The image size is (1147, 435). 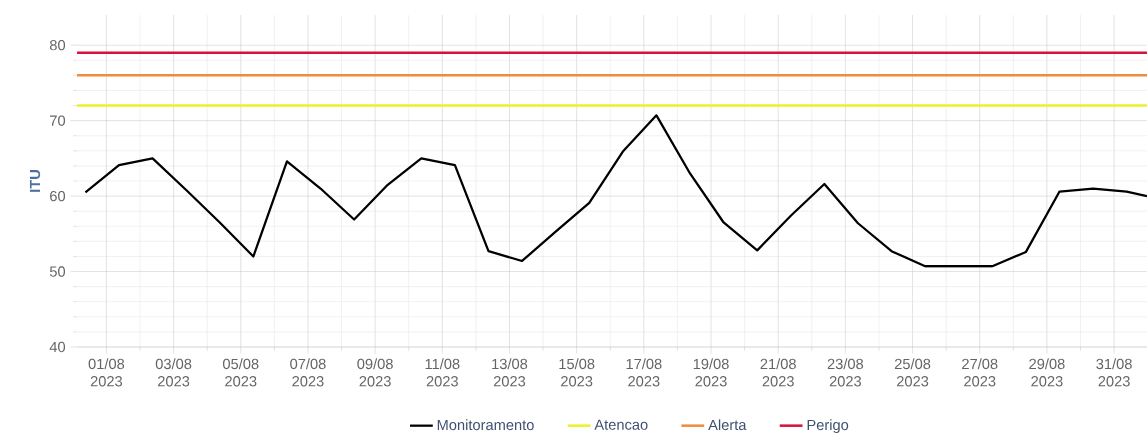 What do you see at coordinates (510, 372) in the screenshot?
I see `x-tick-label: 13/08 2023` at bounding box center [510, 372].